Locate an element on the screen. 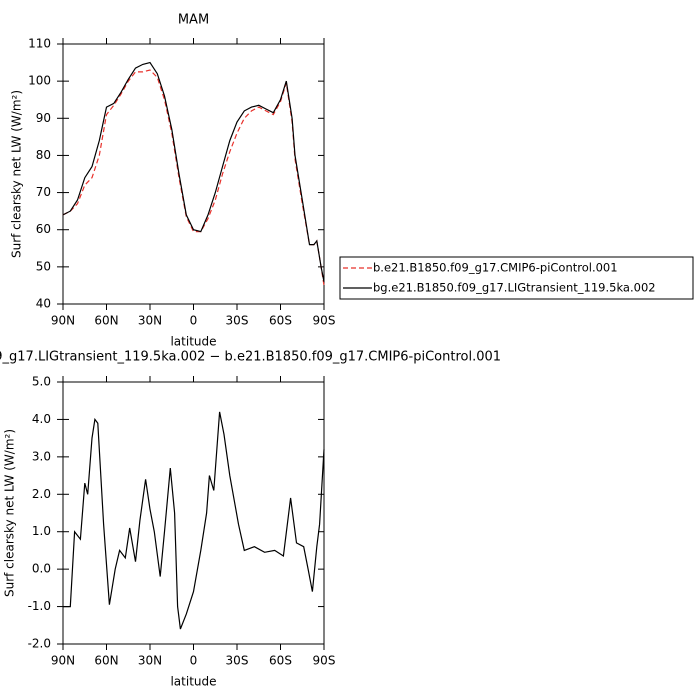  legend-label: b.e21.B1850.f09_g17.CMIP6-piControl.001 is located at coordinates (495, 268).